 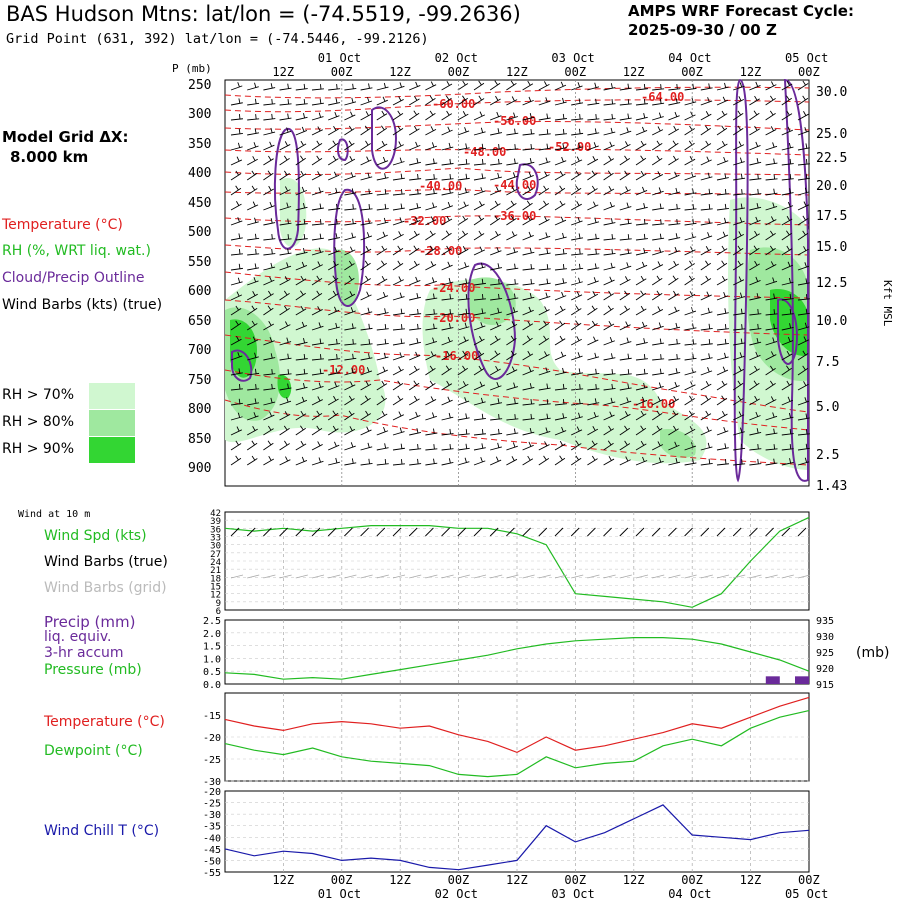 What do you see at coordinates (212, 760) in the screenshot?
I see `y-tick-label: -25` at bounding box center [212, 760].